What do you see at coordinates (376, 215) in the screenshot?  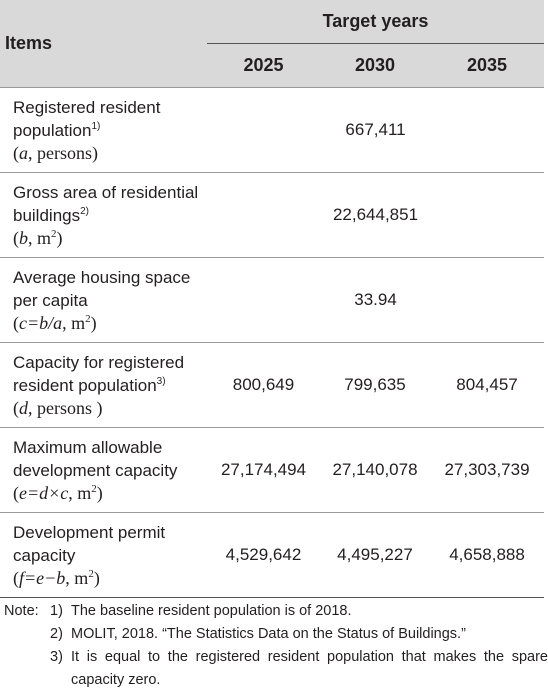 I see `value-cell: 22,644,851` at bounding box center [376, 215].